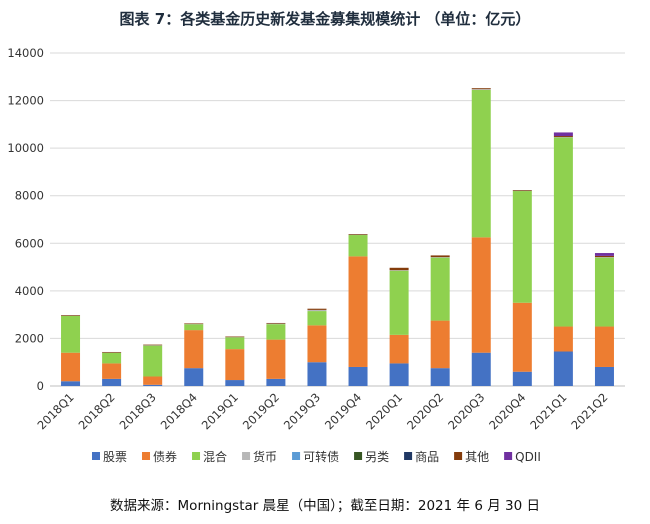 This screenshot has height=524, width=650. I want to click on legend-label: 商品, so click(427, 456).